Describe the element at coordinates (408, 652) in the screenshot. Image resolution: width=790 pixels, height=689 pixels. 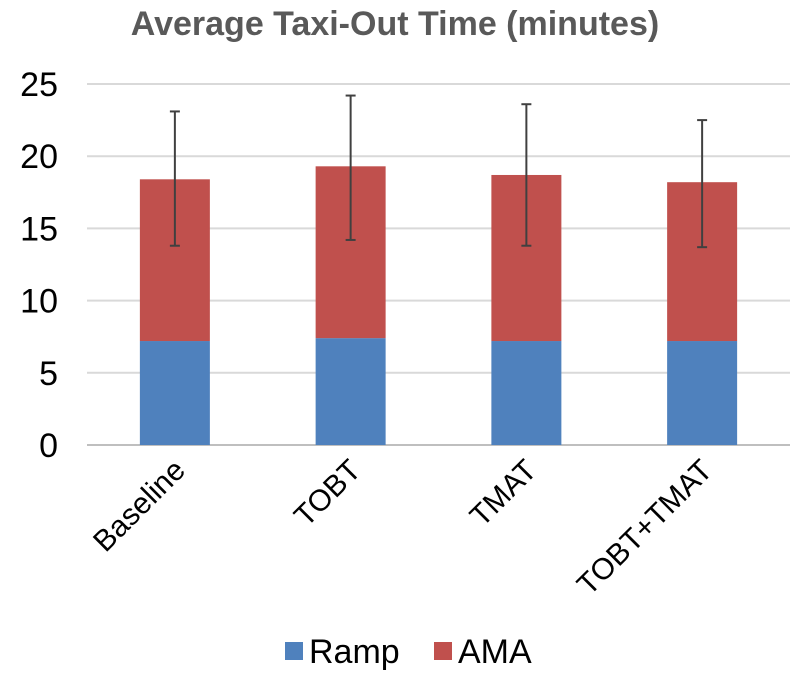
I see `legend: Ramp AMA` at that location.